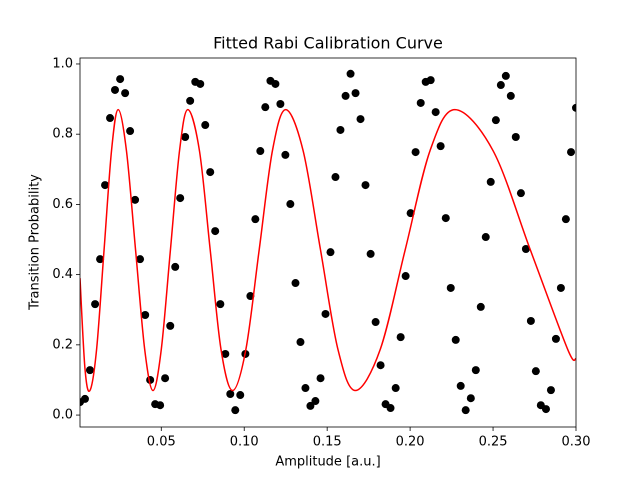 This screenshot has width=640, height=480. Describe the element at coordinates (161, 442) in the screenshot. I see `x-tick-label: 0.05` at that location.